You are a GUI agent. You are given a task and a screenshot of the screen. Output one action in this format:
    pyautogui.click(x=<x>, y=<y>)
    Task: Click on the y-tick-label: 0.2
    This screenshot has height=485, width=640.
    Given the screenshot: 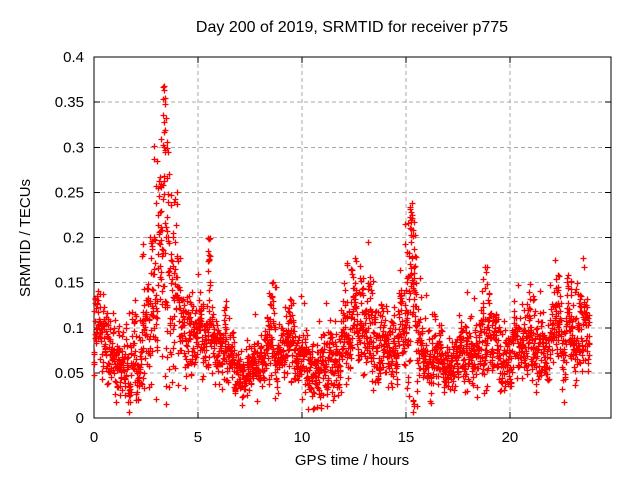 What is the action you would take?
    pyautogui.click(x=73, y=238)
    